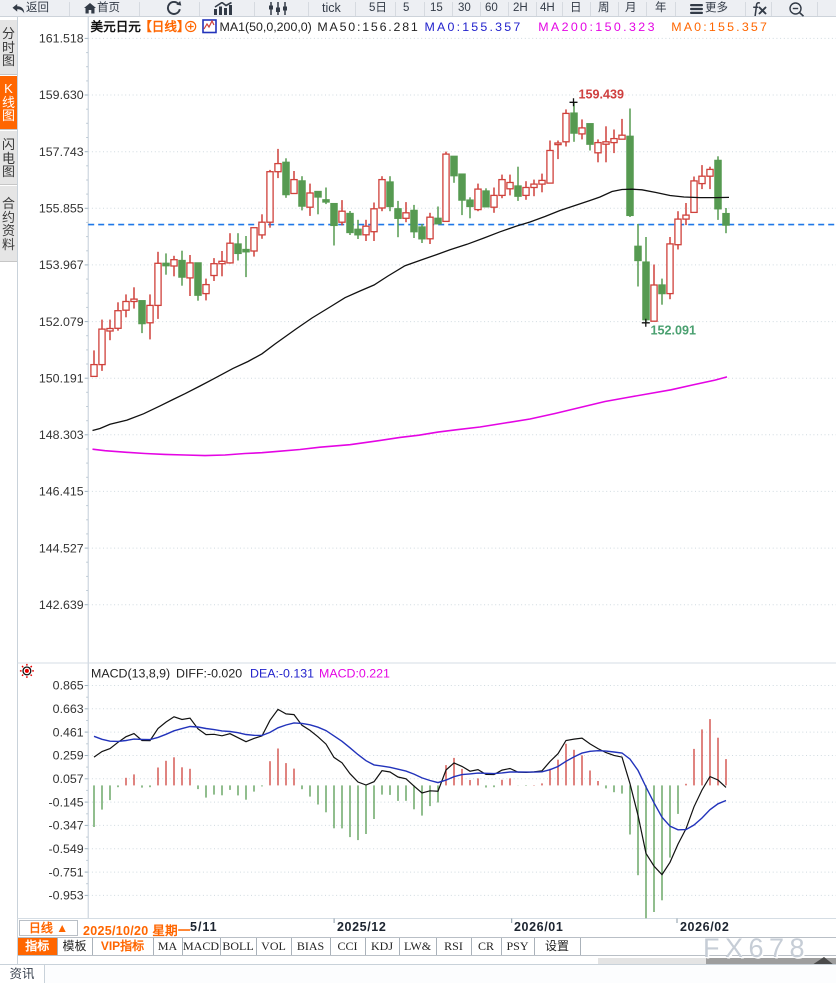 This screenshot has height=983, width=836. Describe the element at coordinates (61, 39) in the screenshot. I see `svg-text: 161.518` at that location.